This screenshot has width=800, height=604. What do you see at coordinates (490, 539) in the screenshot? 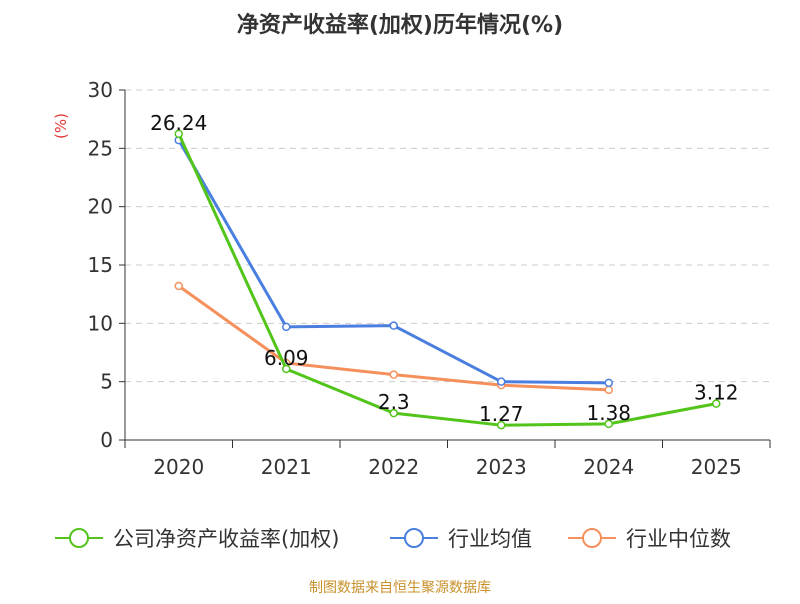
I see `legend-label: 行业均值` at bounding box center [490, 539].